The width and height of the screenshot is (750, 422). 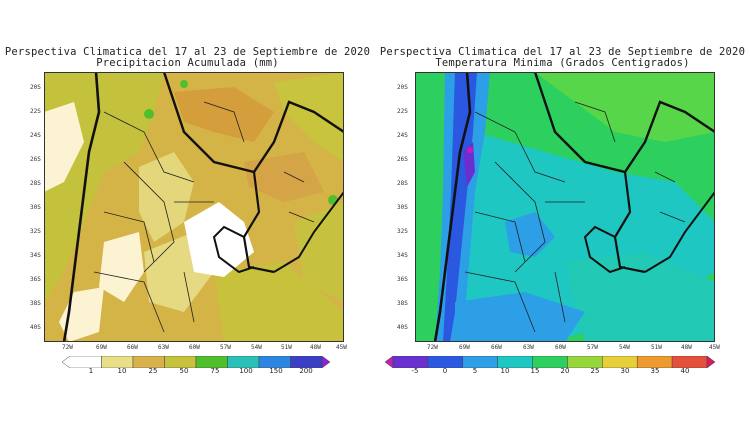 I want to click on colorbar-label: 50, so click(x=184, y=371).